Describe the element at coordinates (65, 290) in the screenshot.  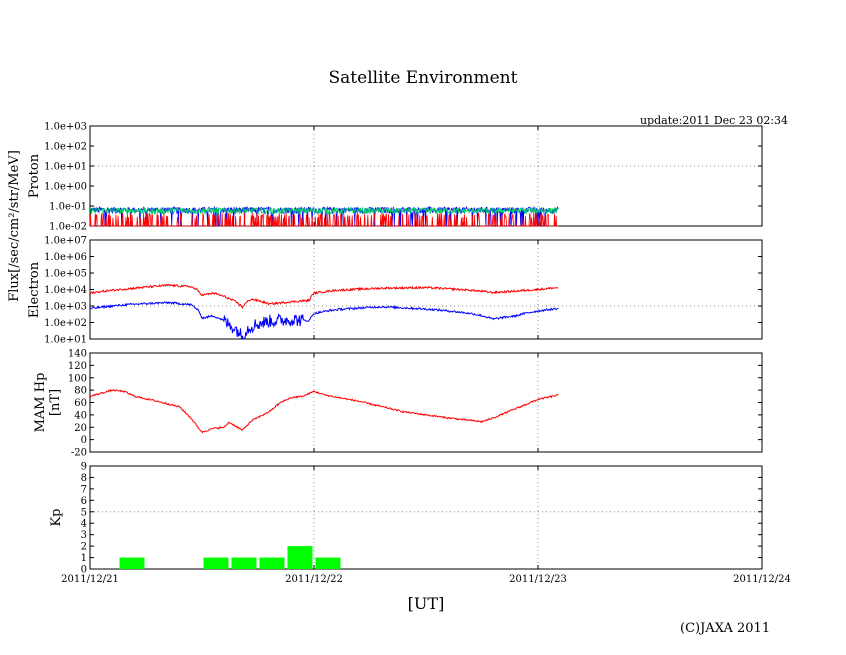
I see `y-tick-label: 1.0e+04` at that location.